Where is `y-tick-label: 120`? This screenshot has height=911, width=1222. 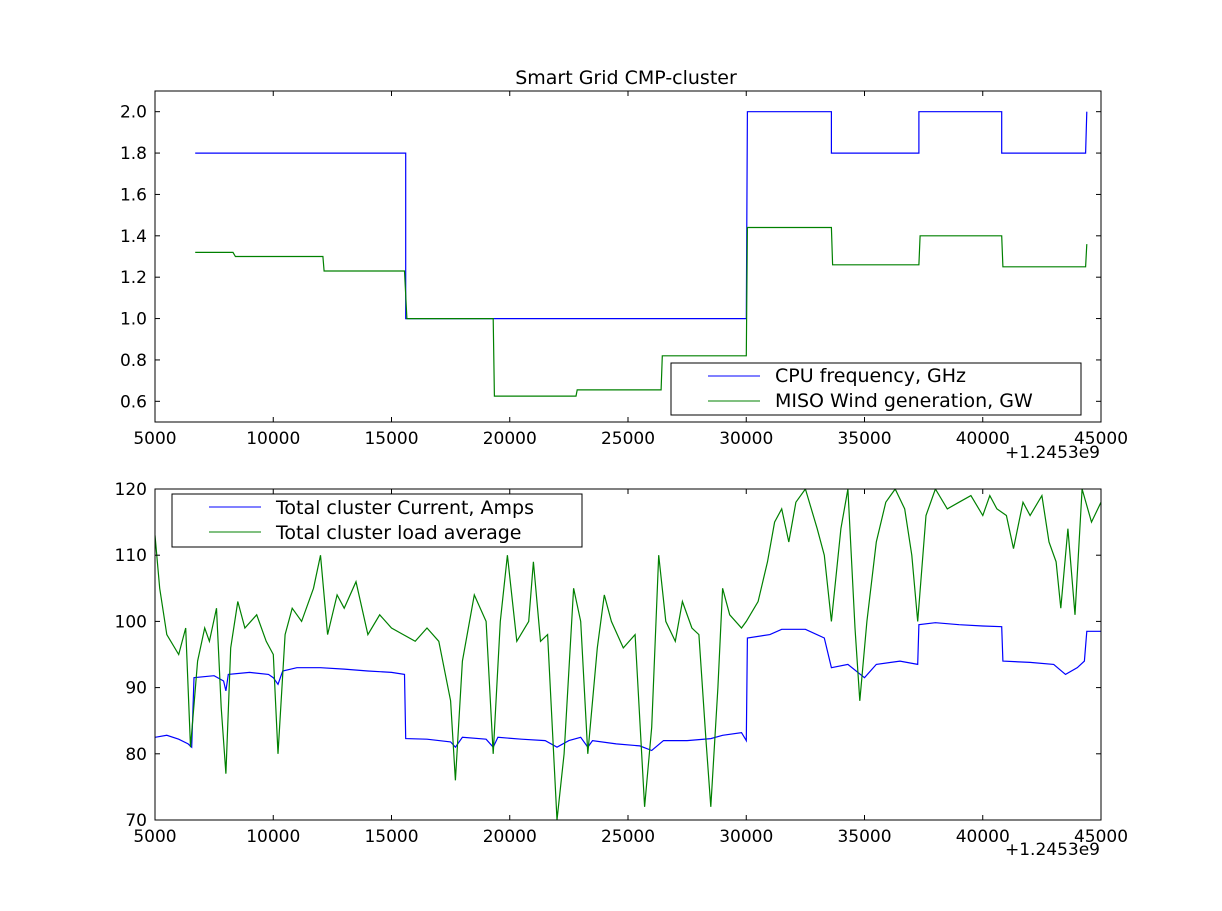
y-tick-label: 120 is located at coordinates (131, 490).